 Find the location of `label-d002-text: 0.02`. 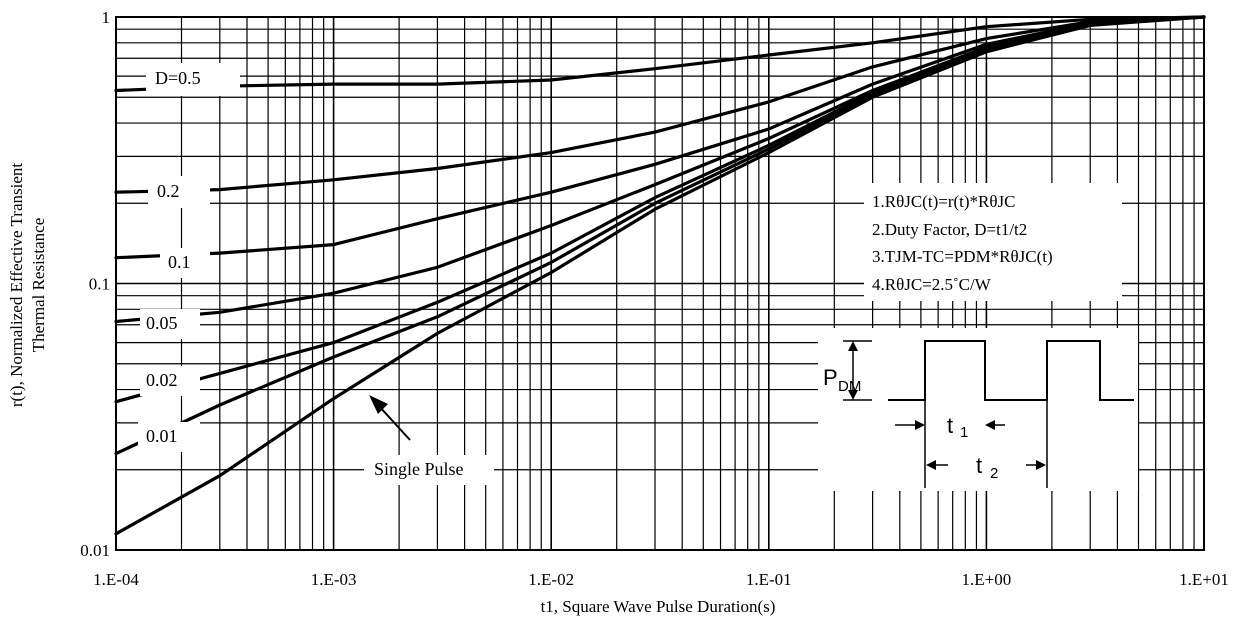

label-d002-text: 0.02 is located at coordinates (162, 380).